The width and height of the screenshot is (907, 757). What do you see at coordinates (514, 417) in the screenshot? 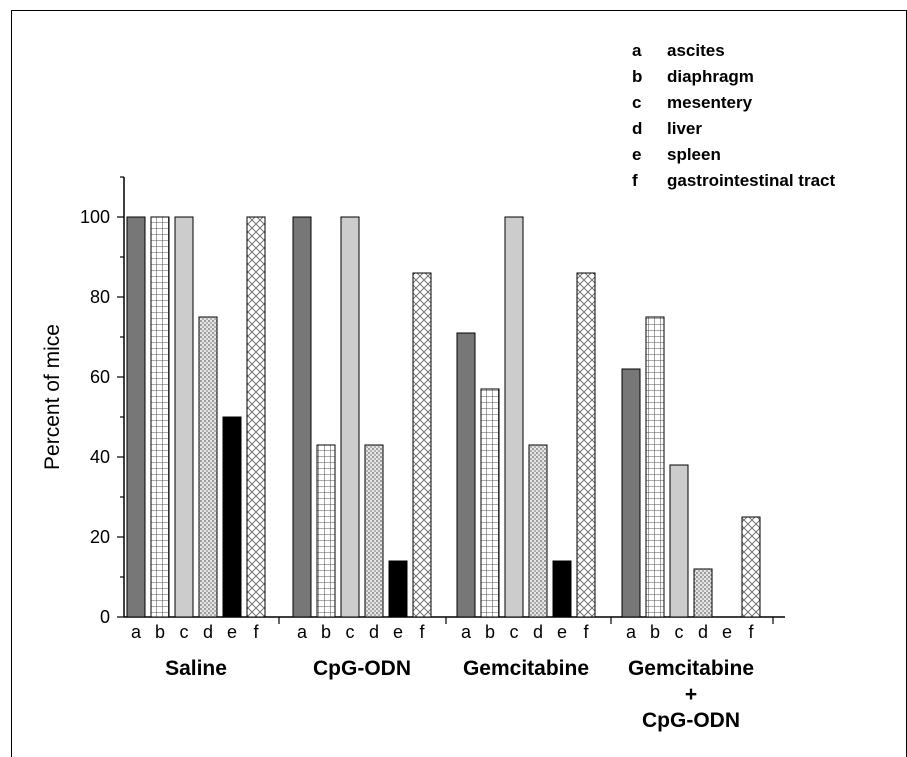
I see `bar-3-c` at bounding box center [514, 417].